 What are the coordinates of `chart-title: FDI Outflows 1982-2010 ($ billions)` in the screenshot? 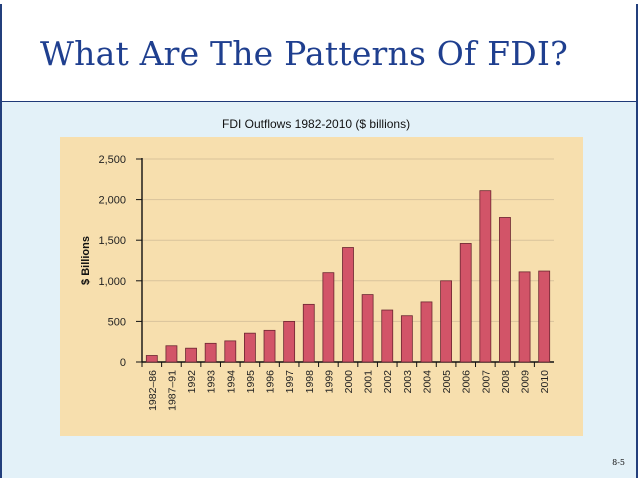 It's located at (316, 124).